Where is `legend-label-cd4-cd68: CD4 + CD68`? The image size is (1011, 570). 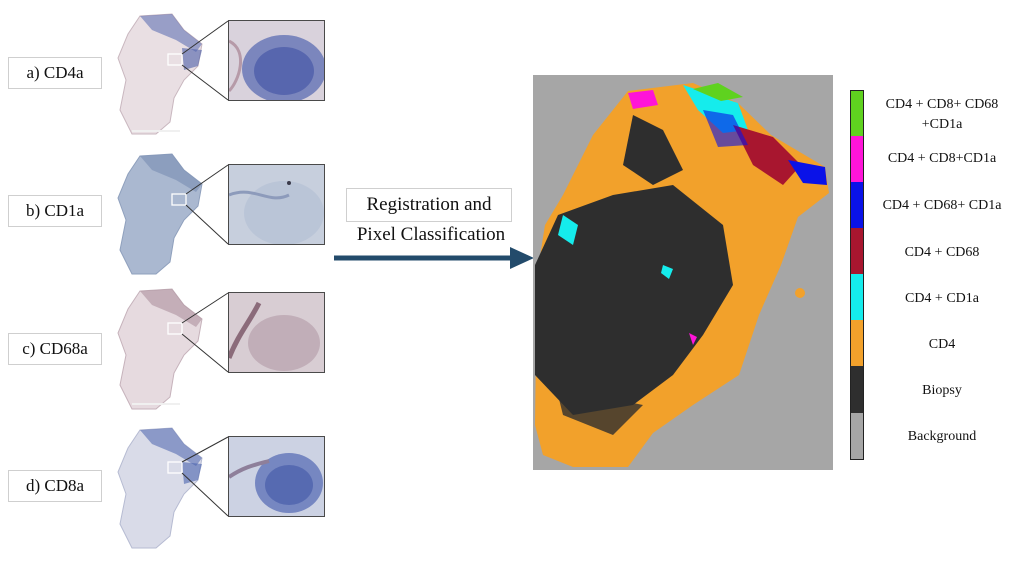
legend-label-cd4-cd68: CD4 + CD68 is located at coordinates (942, 252).